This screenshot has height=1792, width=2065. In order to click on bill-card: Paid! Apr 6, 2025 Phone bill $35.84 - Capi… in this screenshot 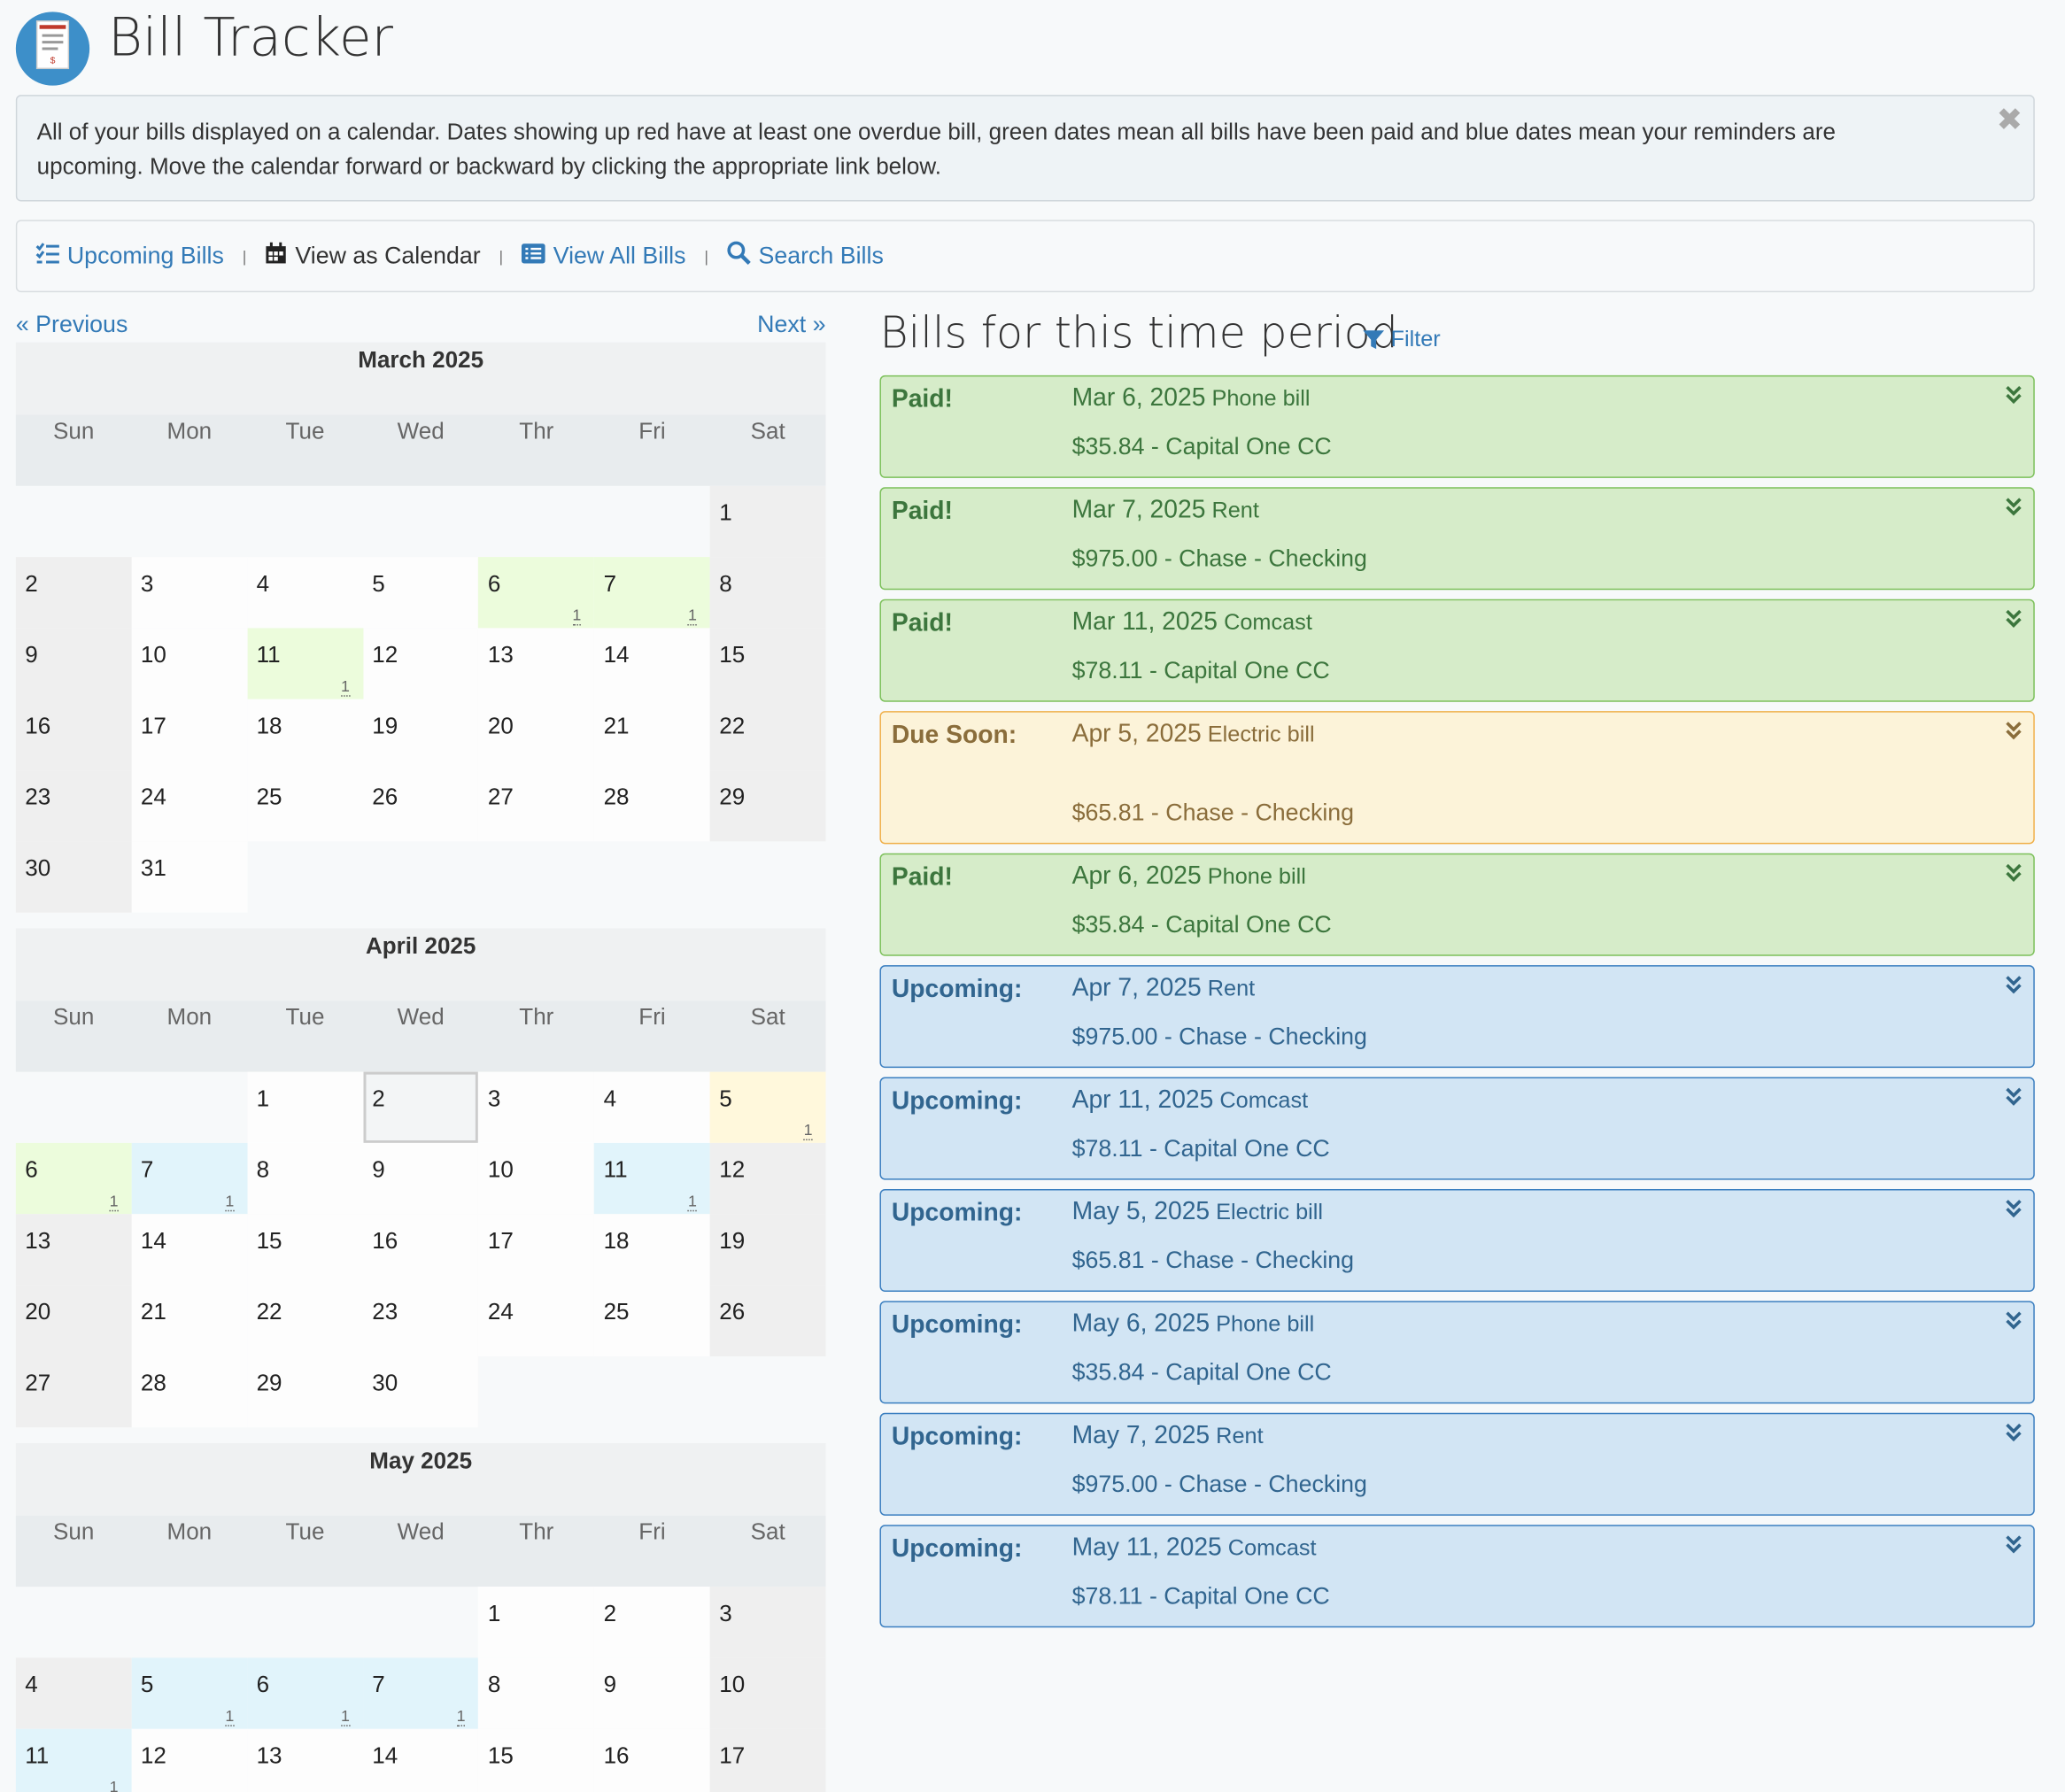, I will do `click(1457, 905)`.